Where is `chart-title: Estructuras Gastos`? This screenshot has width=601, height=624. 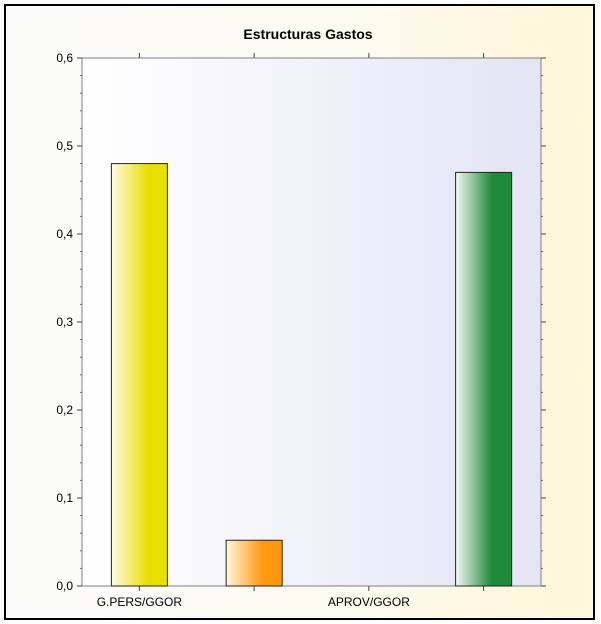
chart-title: Estructuras Gastos is located at coordinates (307, 34).